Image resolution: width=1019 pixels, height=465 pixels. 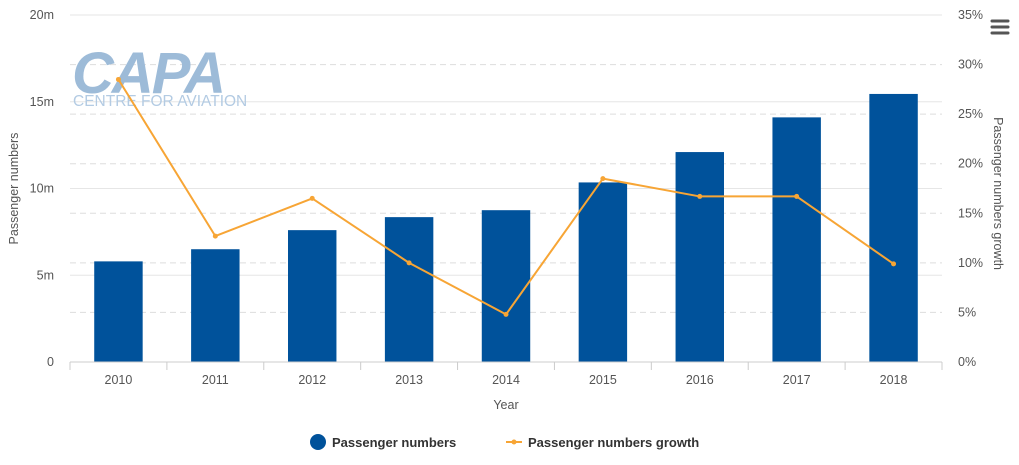 What do you see at coordinates (215, 305) in the screenshot?
I see `bar-2011` at bounding box center [215, 305].